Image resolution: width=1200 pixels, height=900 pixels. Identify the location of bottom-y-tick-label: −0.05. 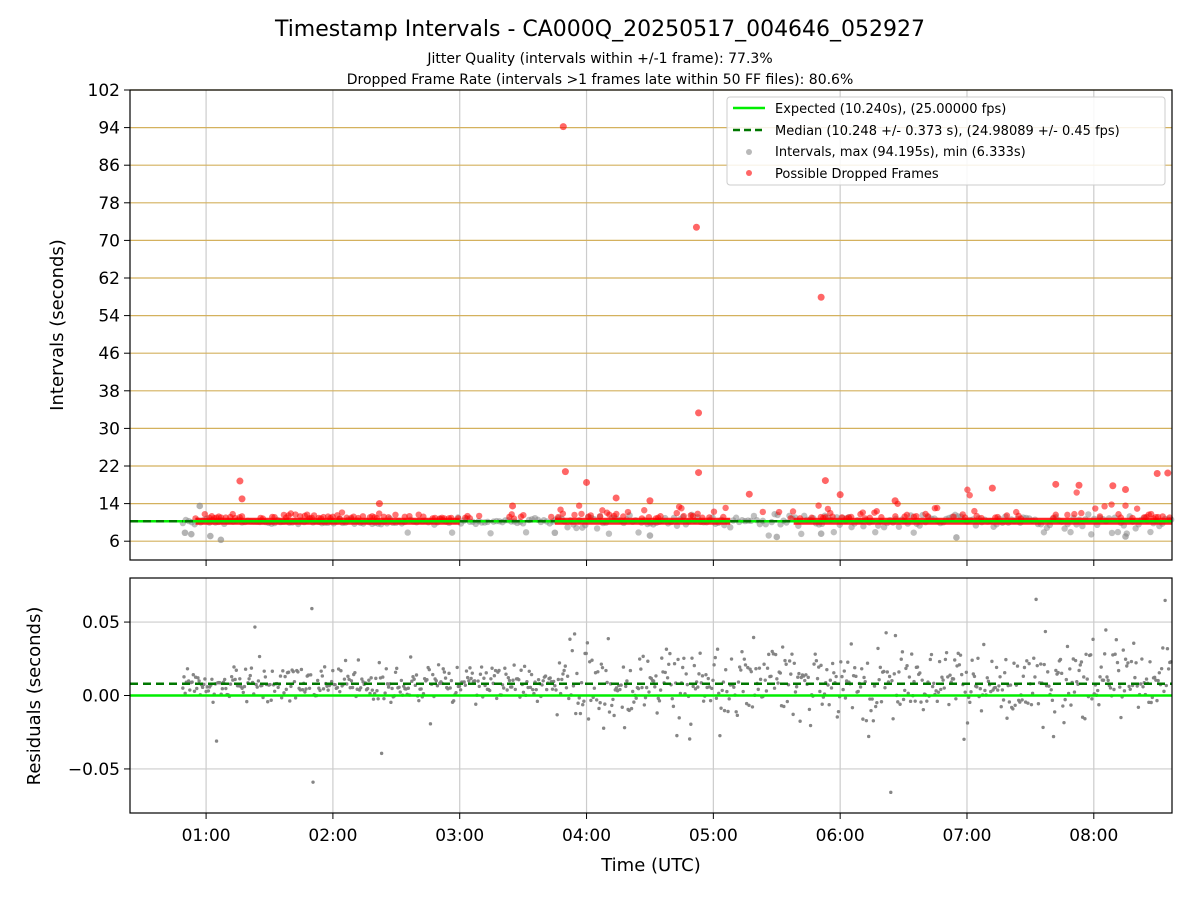
(94, 770).